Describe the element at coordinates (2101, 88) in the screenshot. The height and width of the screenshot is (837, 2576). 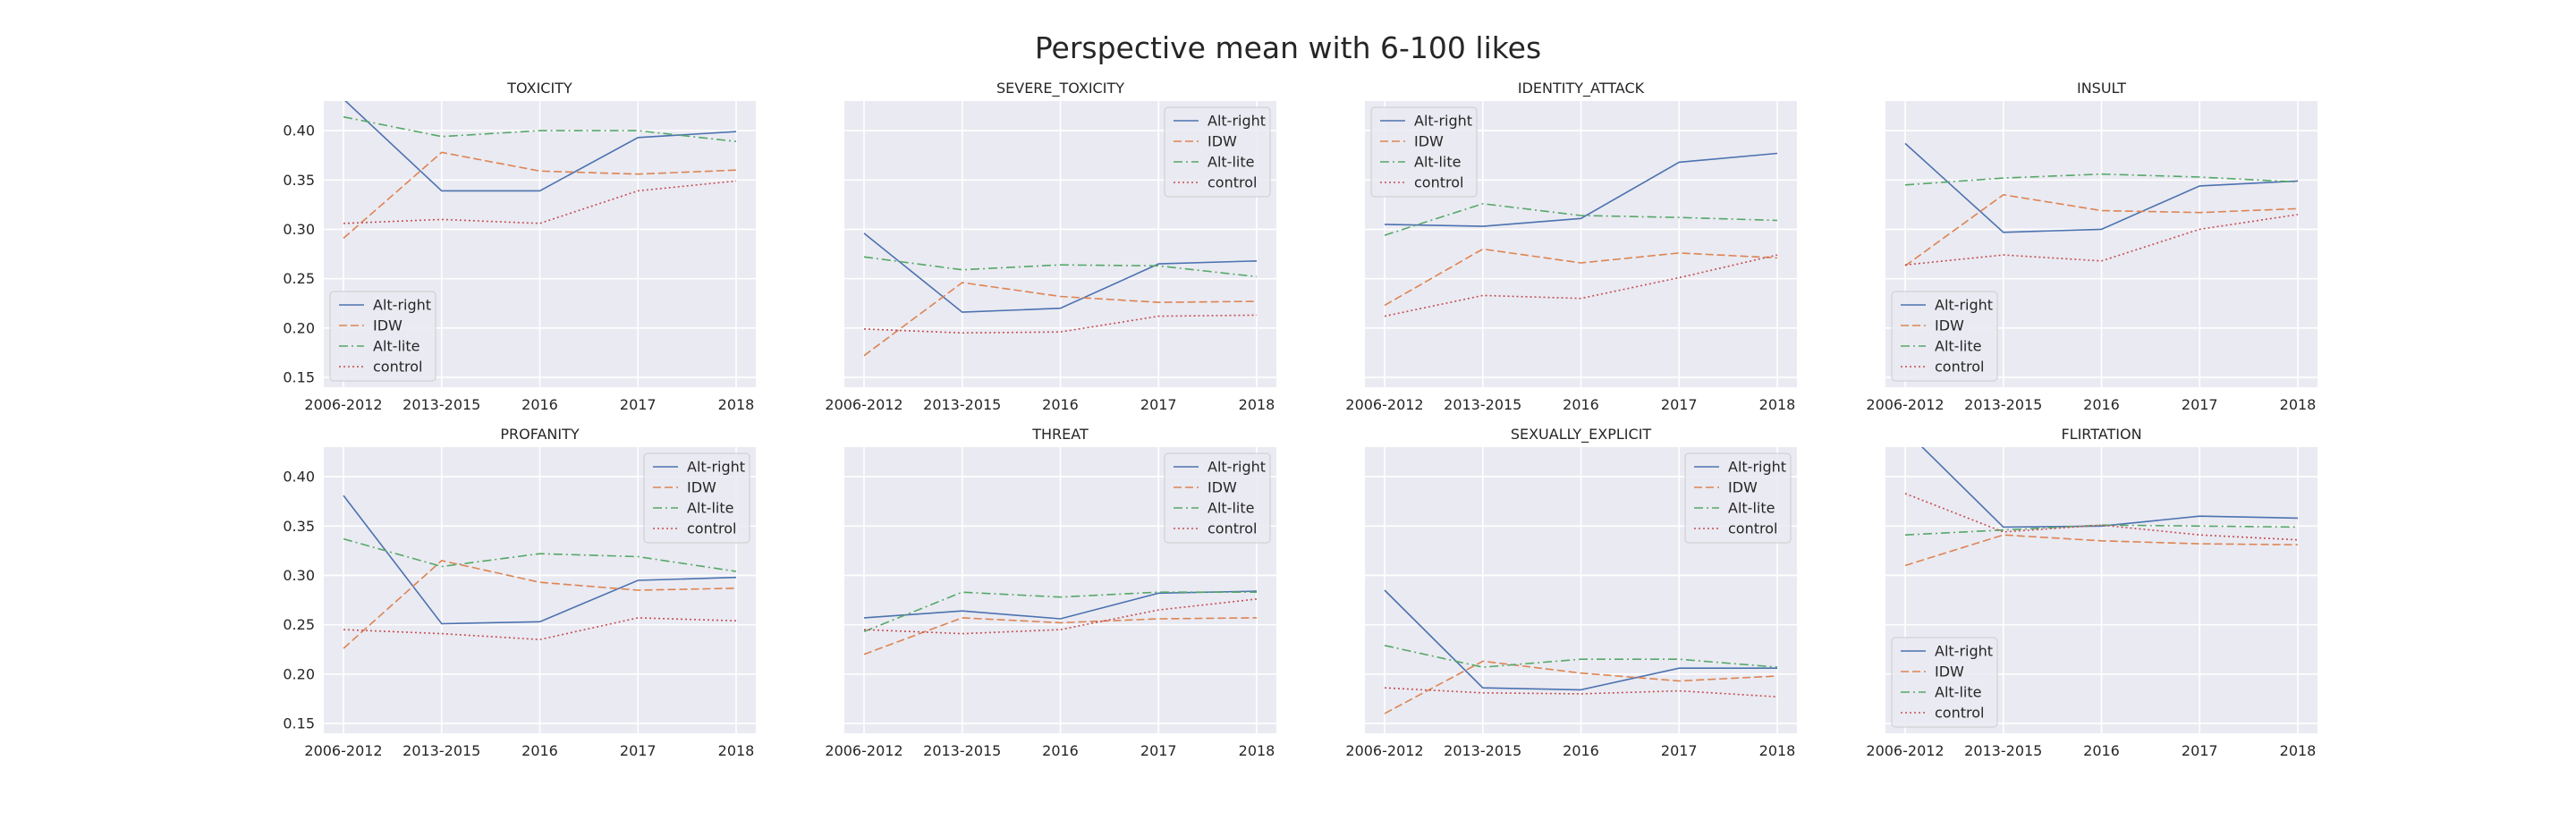
I see `subplot-title: INSULT` at that location.